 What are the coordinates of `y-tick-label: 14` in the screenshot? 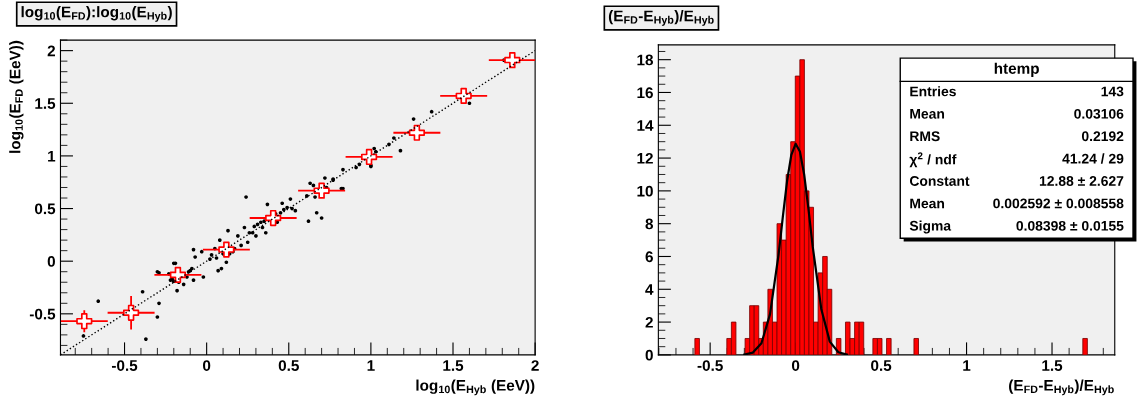 It's located at (645, 125).